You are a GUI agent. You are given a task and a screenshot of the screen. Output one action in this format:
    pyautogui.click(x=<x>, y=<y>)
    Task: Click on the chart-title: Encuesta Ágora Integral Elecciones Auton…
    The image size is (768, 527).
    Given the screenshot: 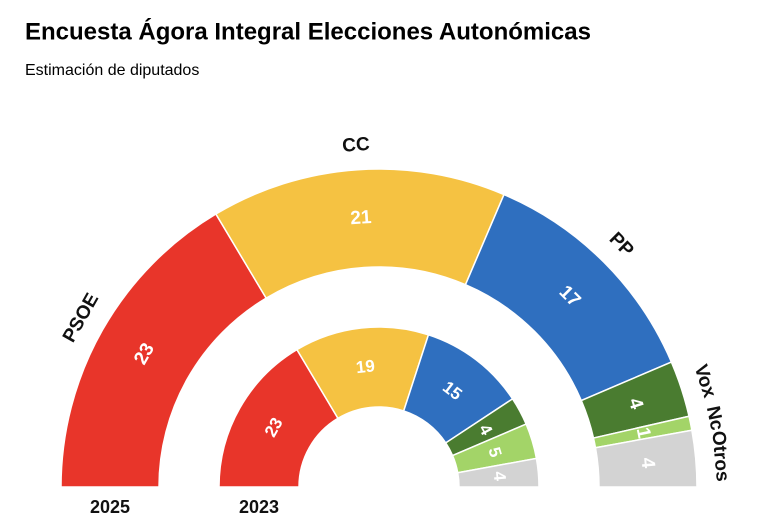 What is the action you would take?
    pyautogui.click(x=308, y=31)
    